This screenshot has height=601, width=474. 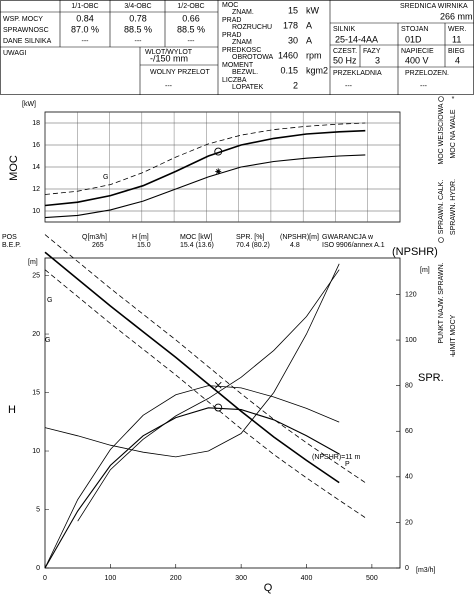 I want to click on col-head: 3/4-OBC, so click(x=137, y=6).